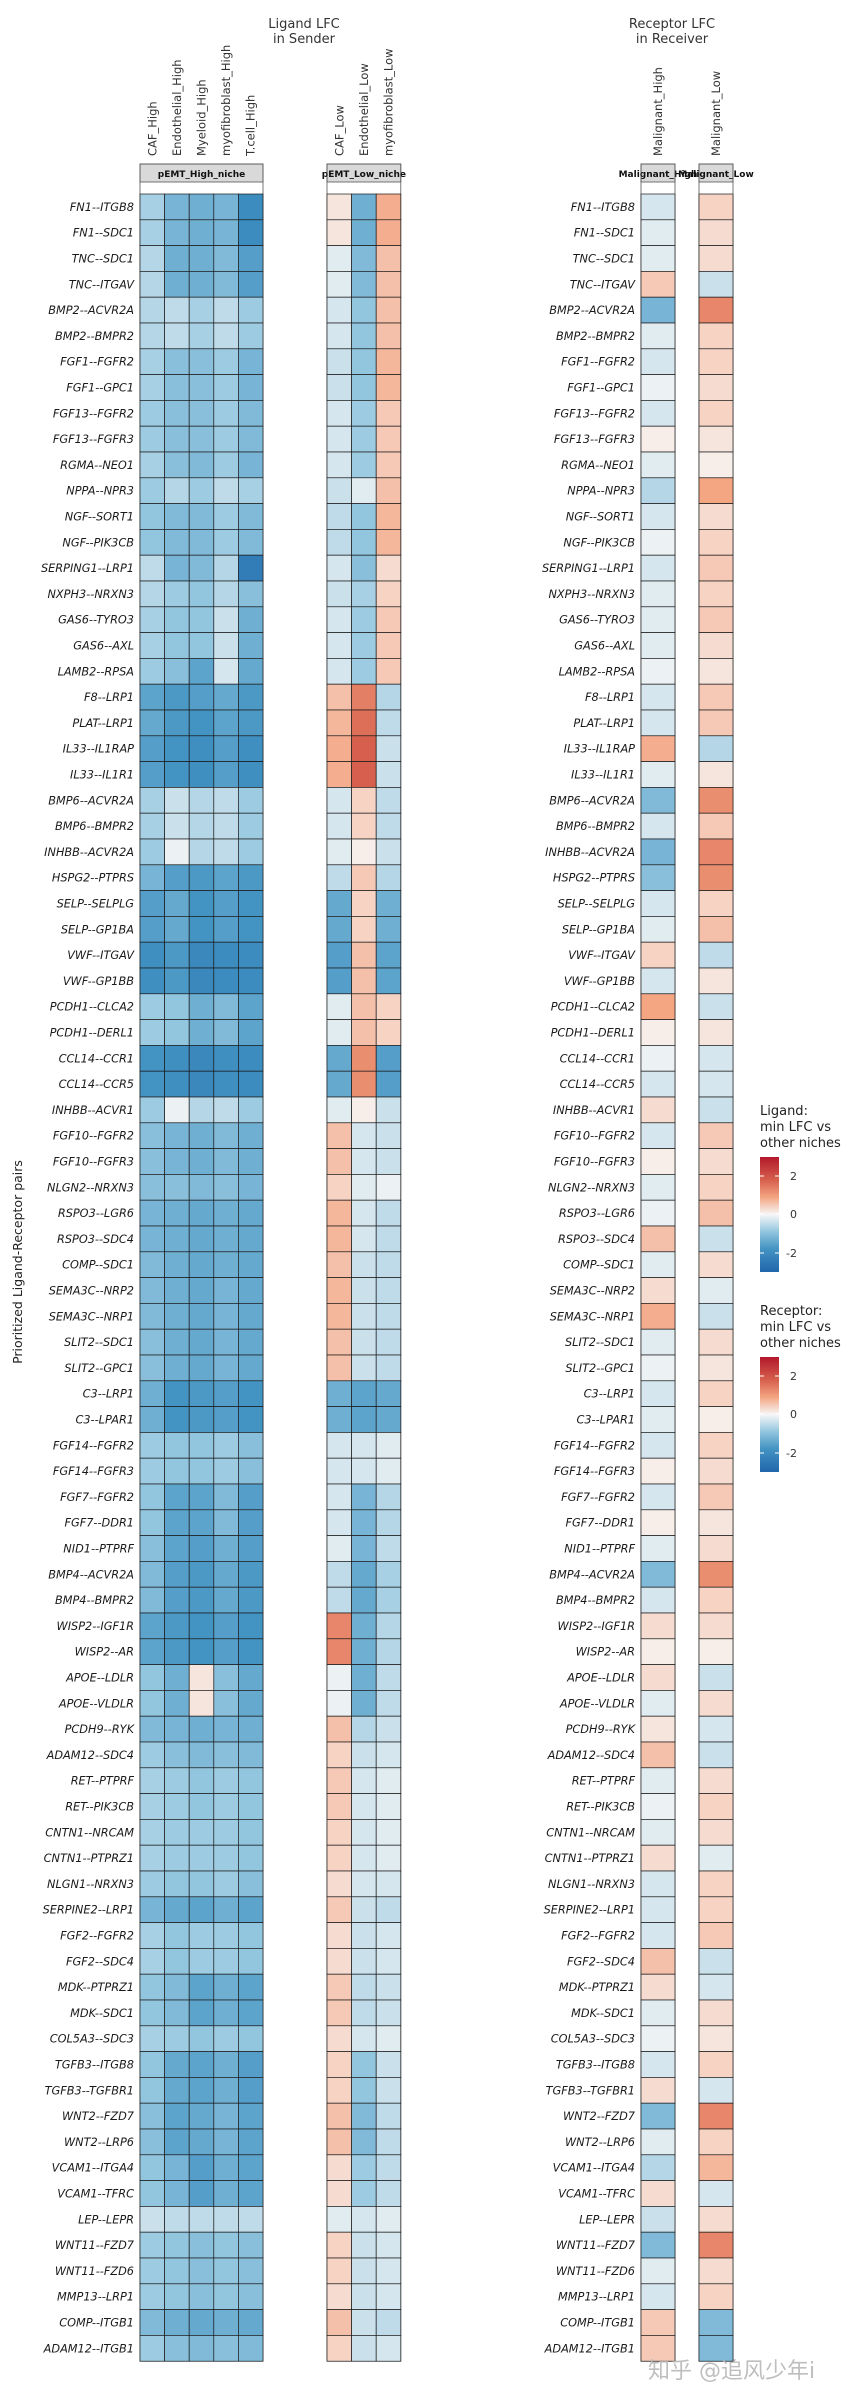 Image resolution: width=864 pixels, height=2400 pixels. What do you see at coordinates (658, 645) in the screenshot?
I see `receptor-cell-gas6-axl-malignant-high` at bounding box center [658, 645].